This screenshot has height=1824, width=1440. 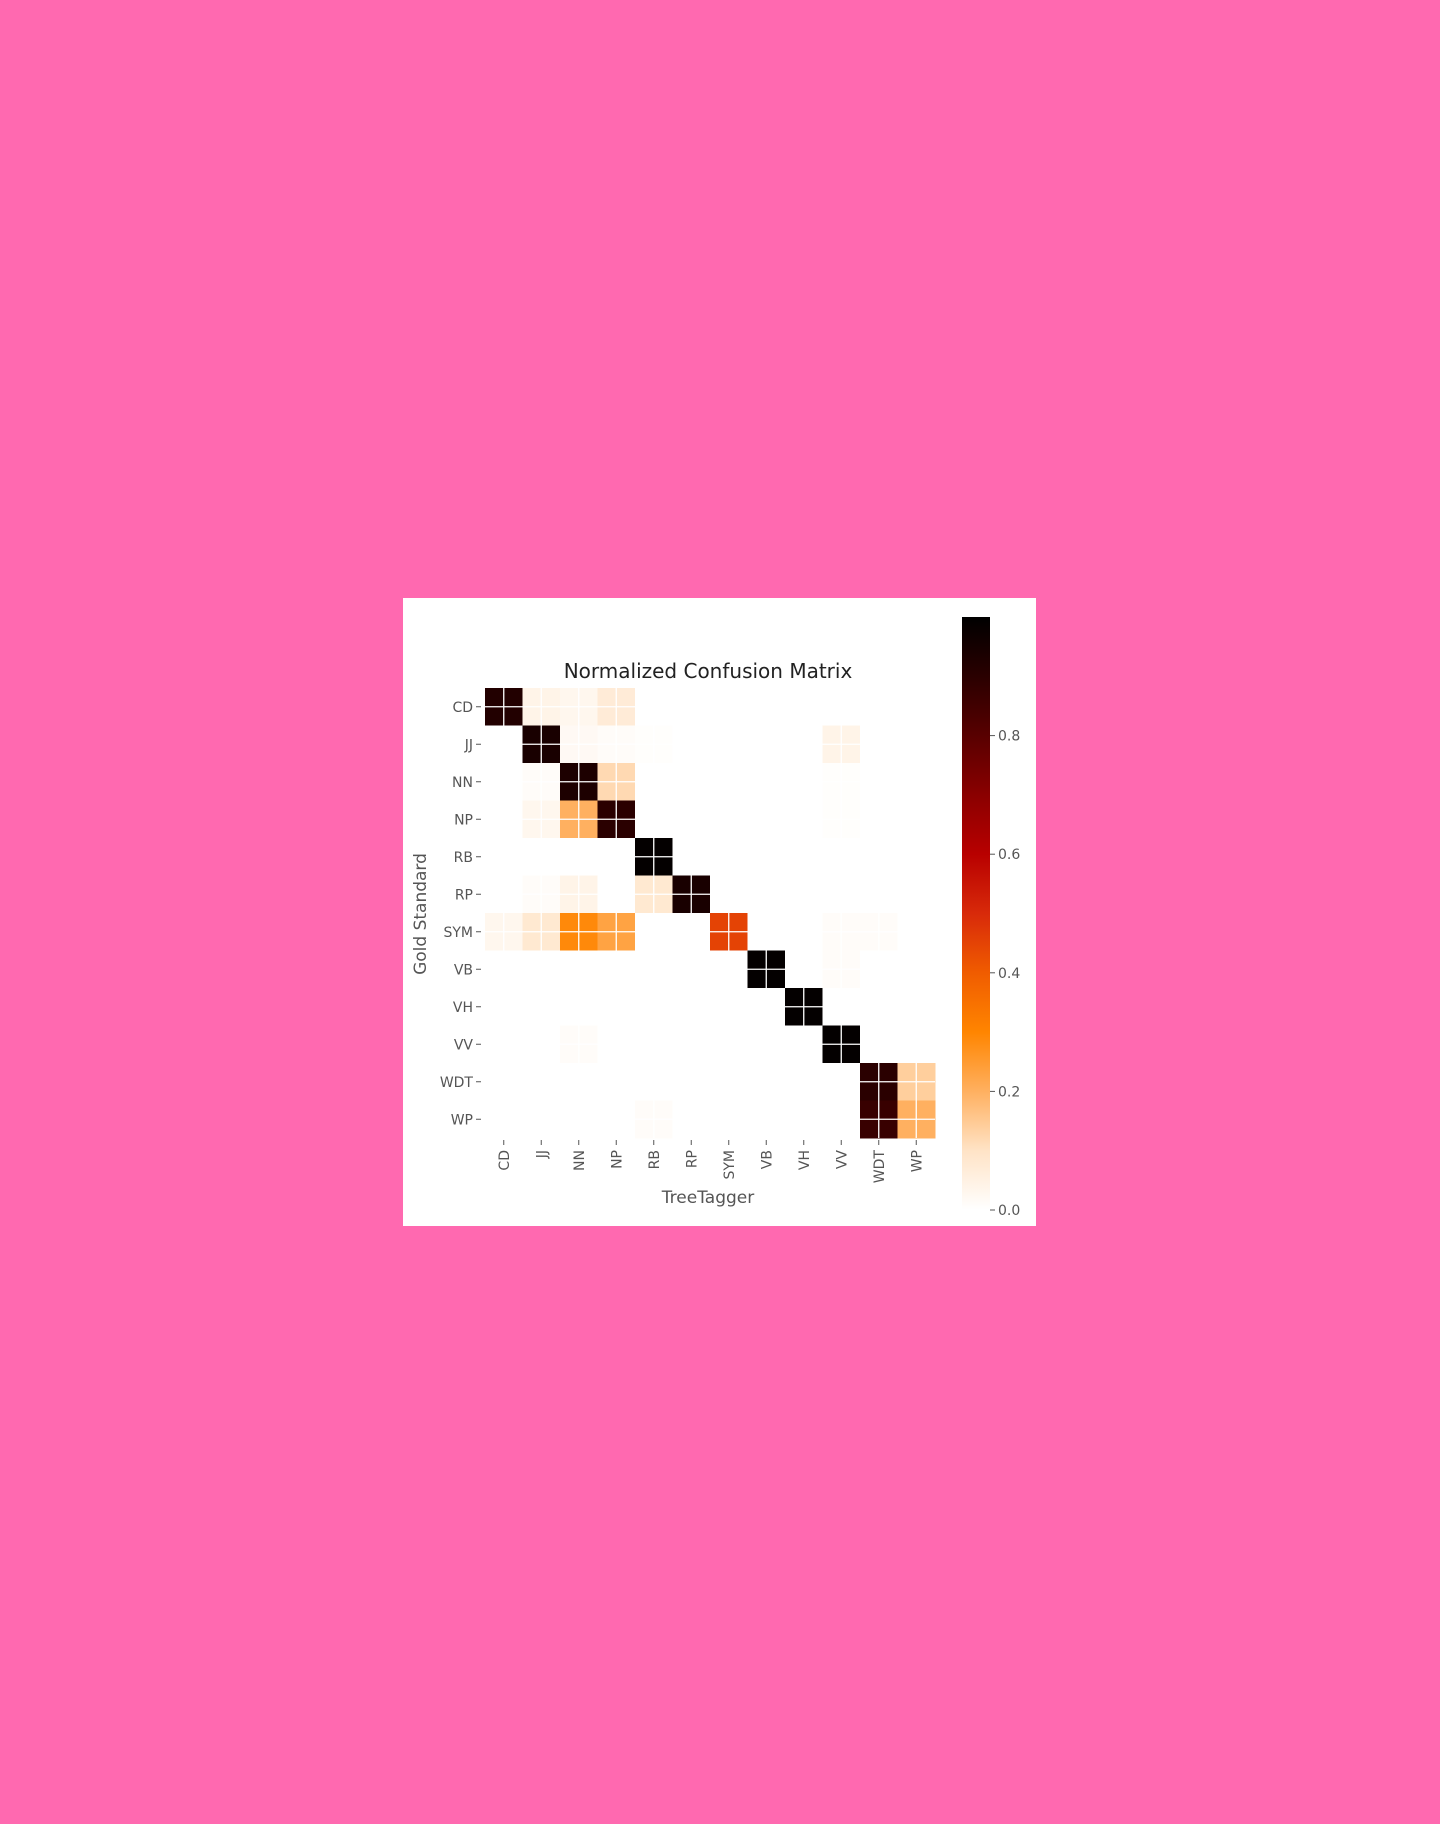 I want to click on y-tick-label-WP: WP, so click(x=462, y=1120).